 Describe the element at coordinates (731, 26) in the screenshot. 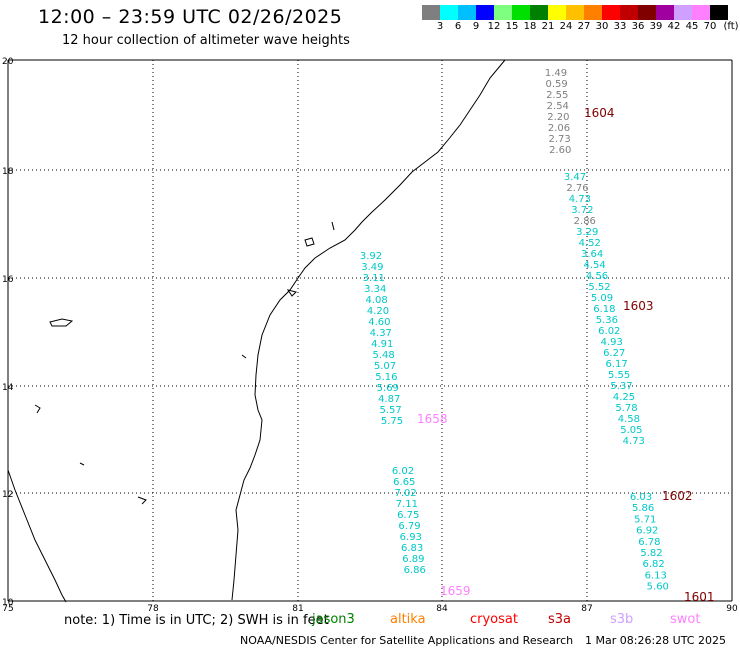

I see `color-scale-label: (ft)` at that location.